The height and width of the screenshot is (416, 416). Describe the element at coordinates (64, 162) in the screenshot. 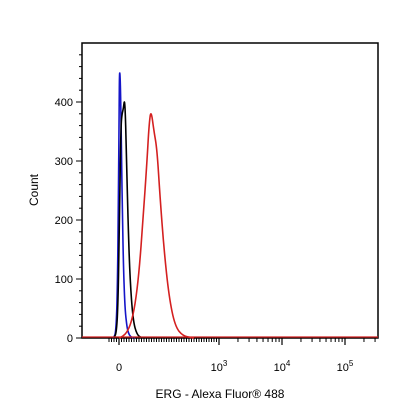

I see `y-tick-label: 300` at that location.